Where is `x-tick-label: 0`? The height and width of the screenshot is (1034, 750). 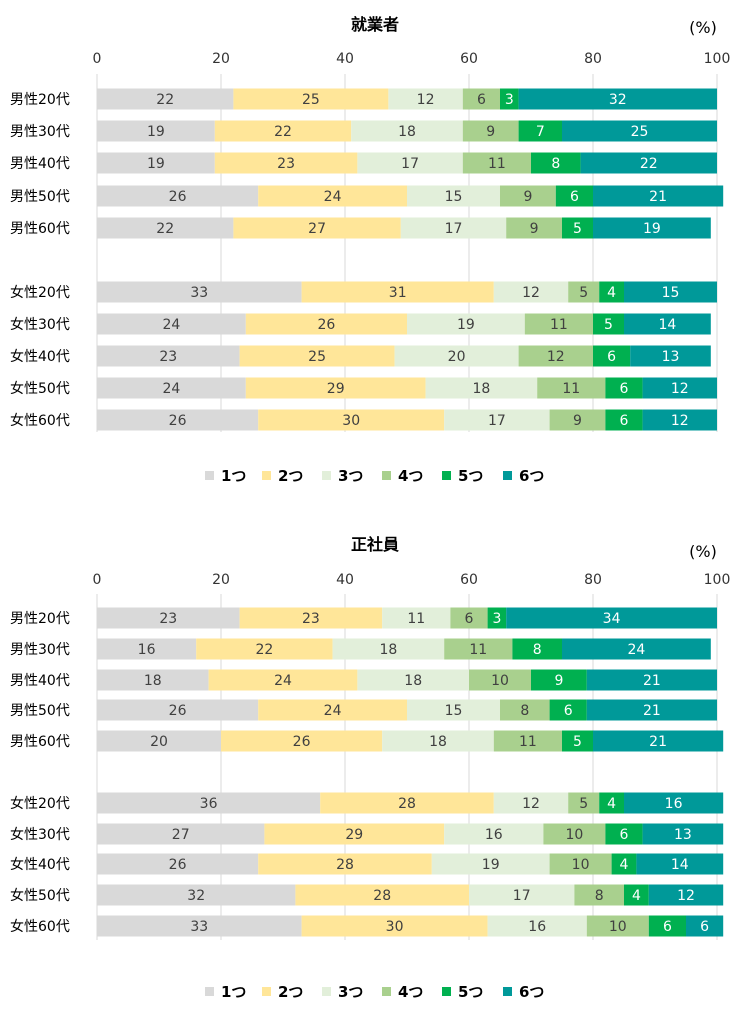 x-tick-label: 0 is located at coordinates (97, 59).